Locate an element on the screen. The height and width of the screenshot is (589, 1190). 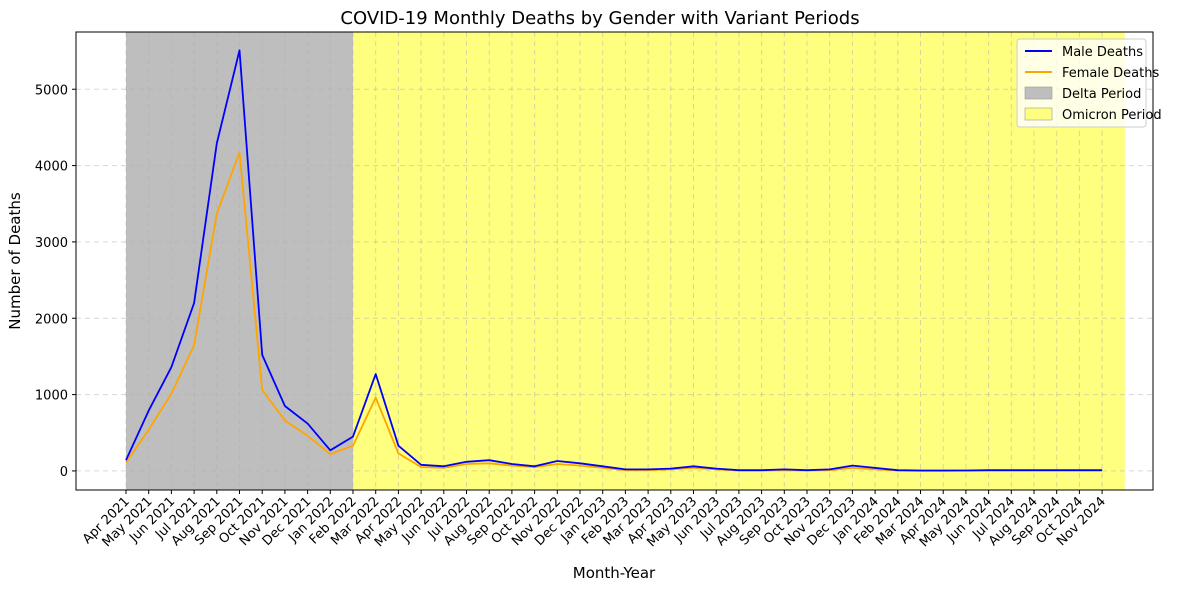
legend-label: Delta Period is located at coordinates (1101, 94).